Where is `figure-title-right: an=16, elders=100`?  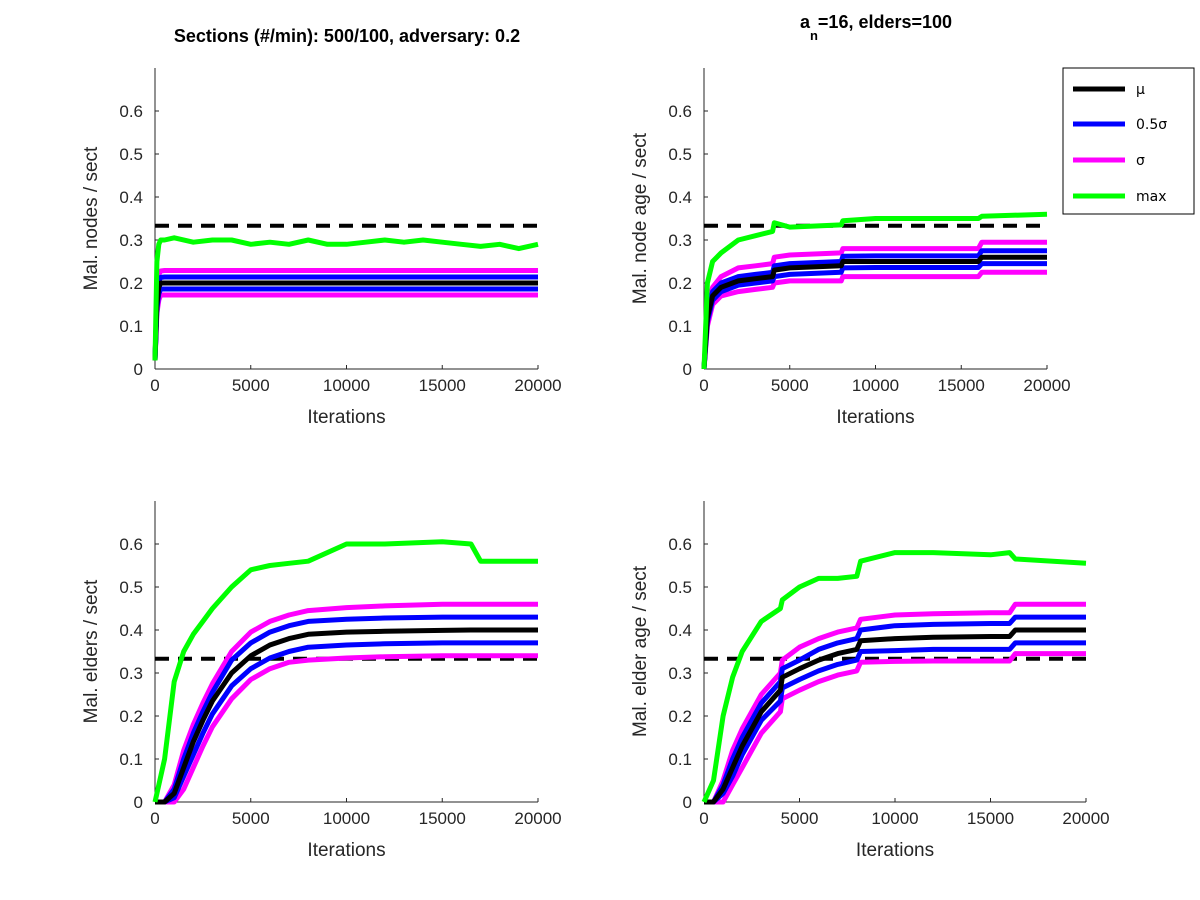
figure-title-right: an=16, elders=100 is located at coordinates (876, 27).